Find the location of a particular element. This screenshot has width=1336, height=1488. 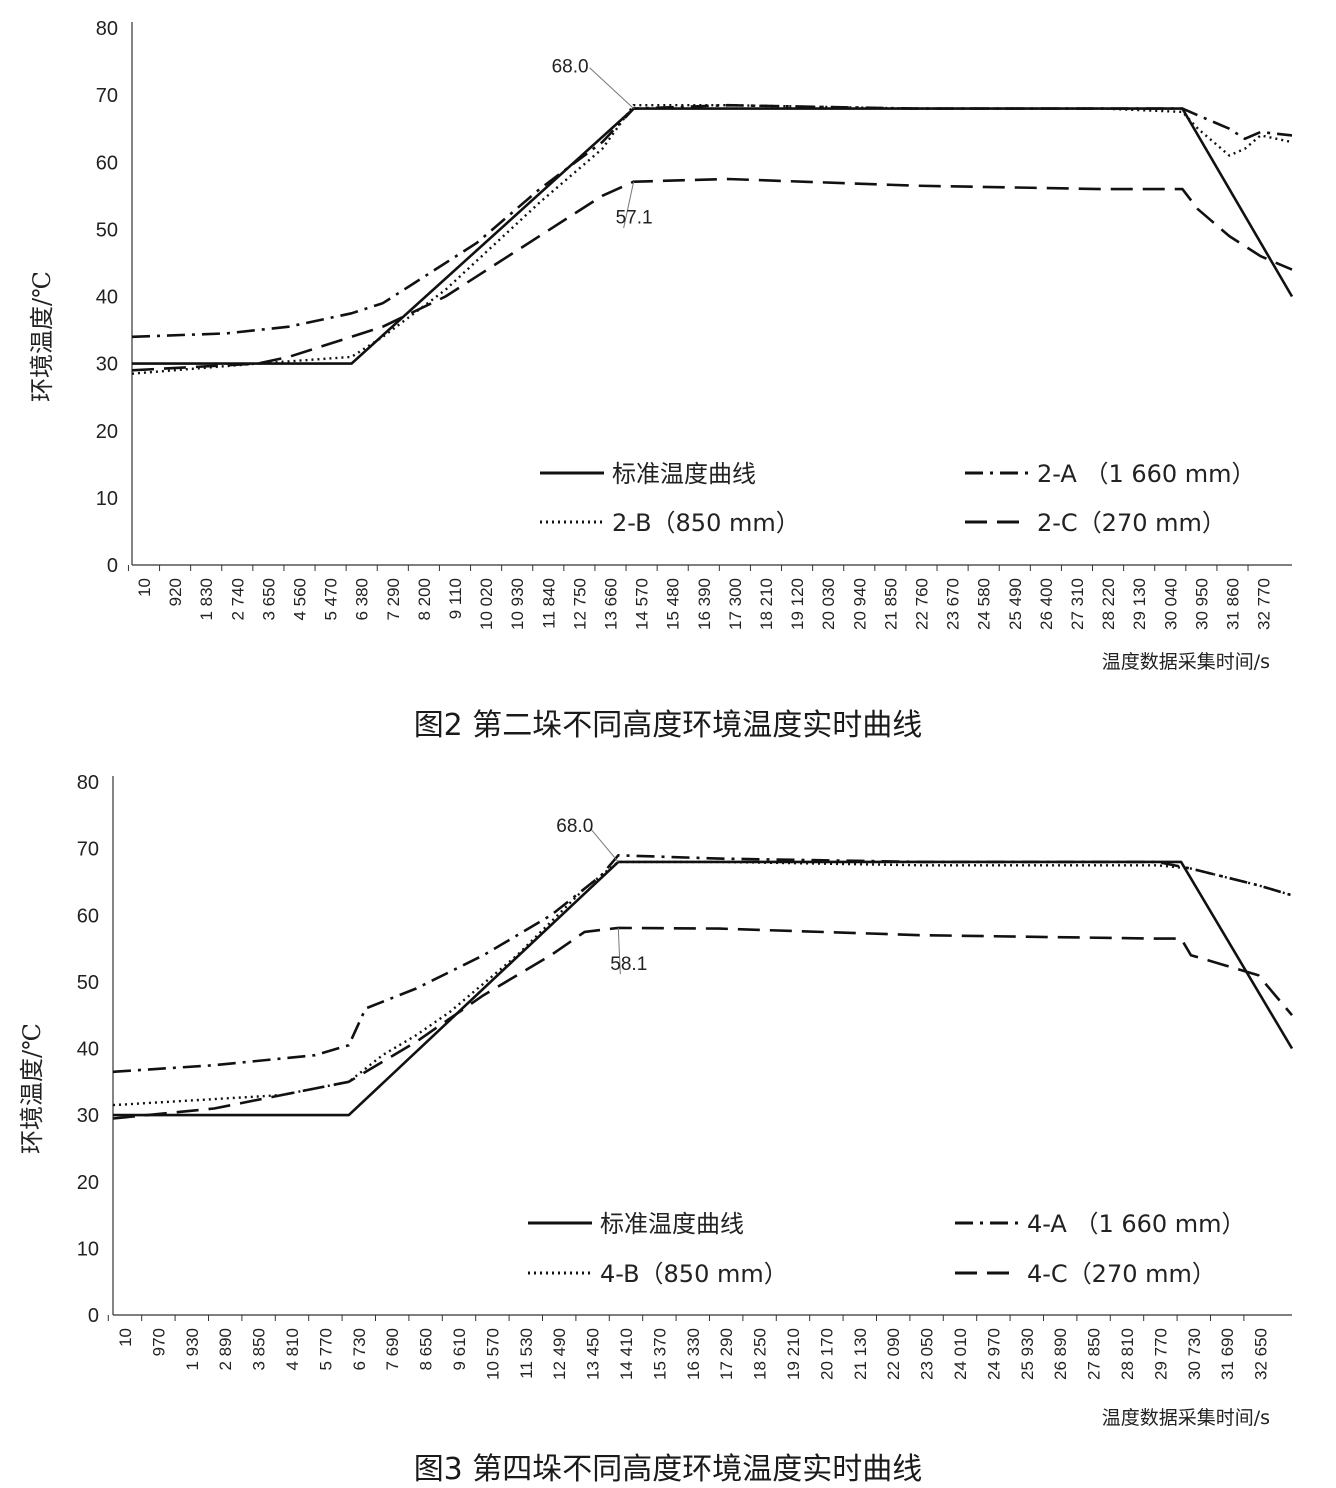

x-tick-label: 27 310 is located at coordinates (1077, 604).